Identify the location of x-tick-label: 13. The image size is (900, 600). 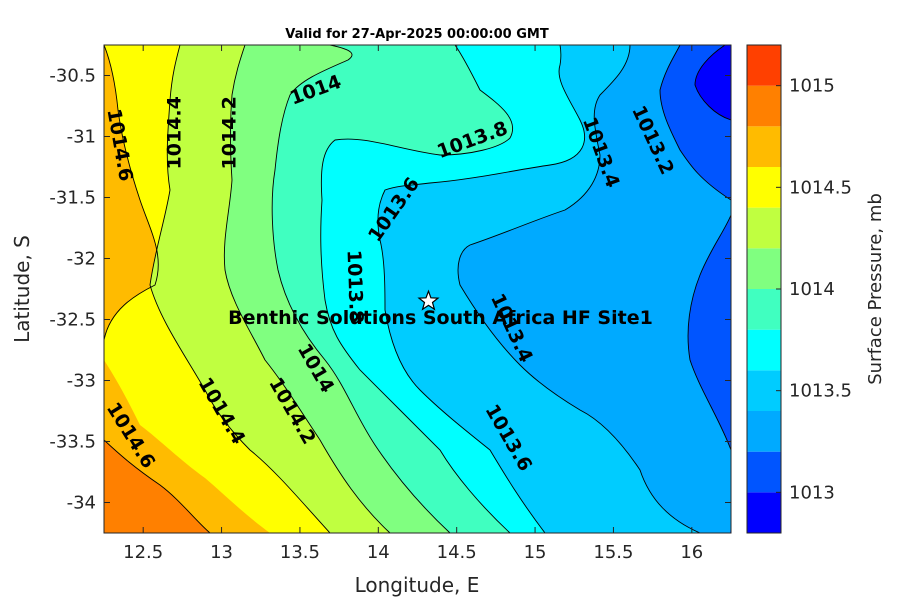
(221, 552).